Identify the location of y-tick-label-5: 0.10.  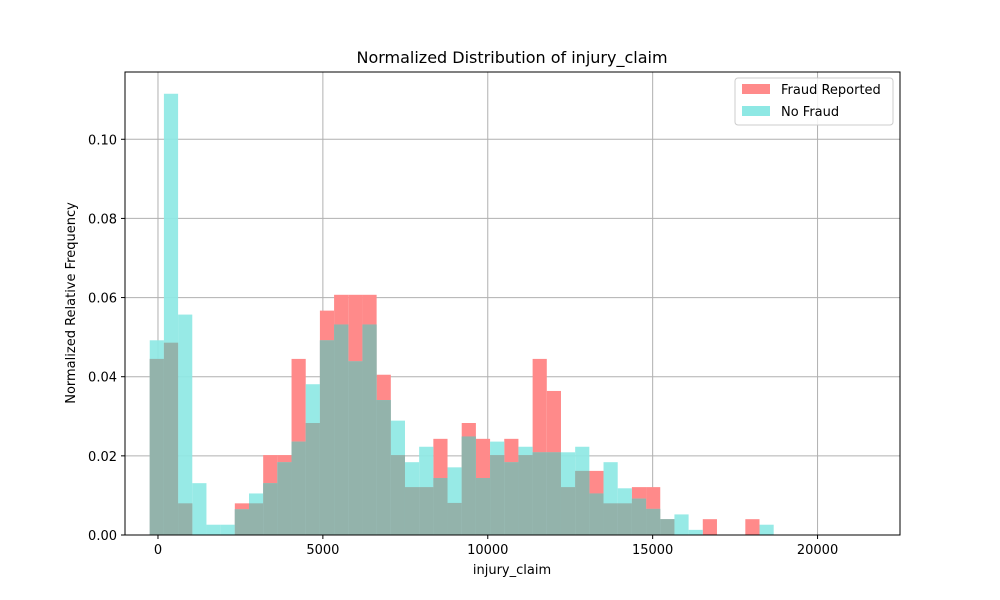
(102, 140).